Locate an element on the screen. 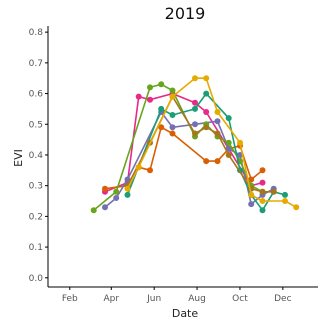  y-tick-label: 0.4 is located at coordinates (36, 156).